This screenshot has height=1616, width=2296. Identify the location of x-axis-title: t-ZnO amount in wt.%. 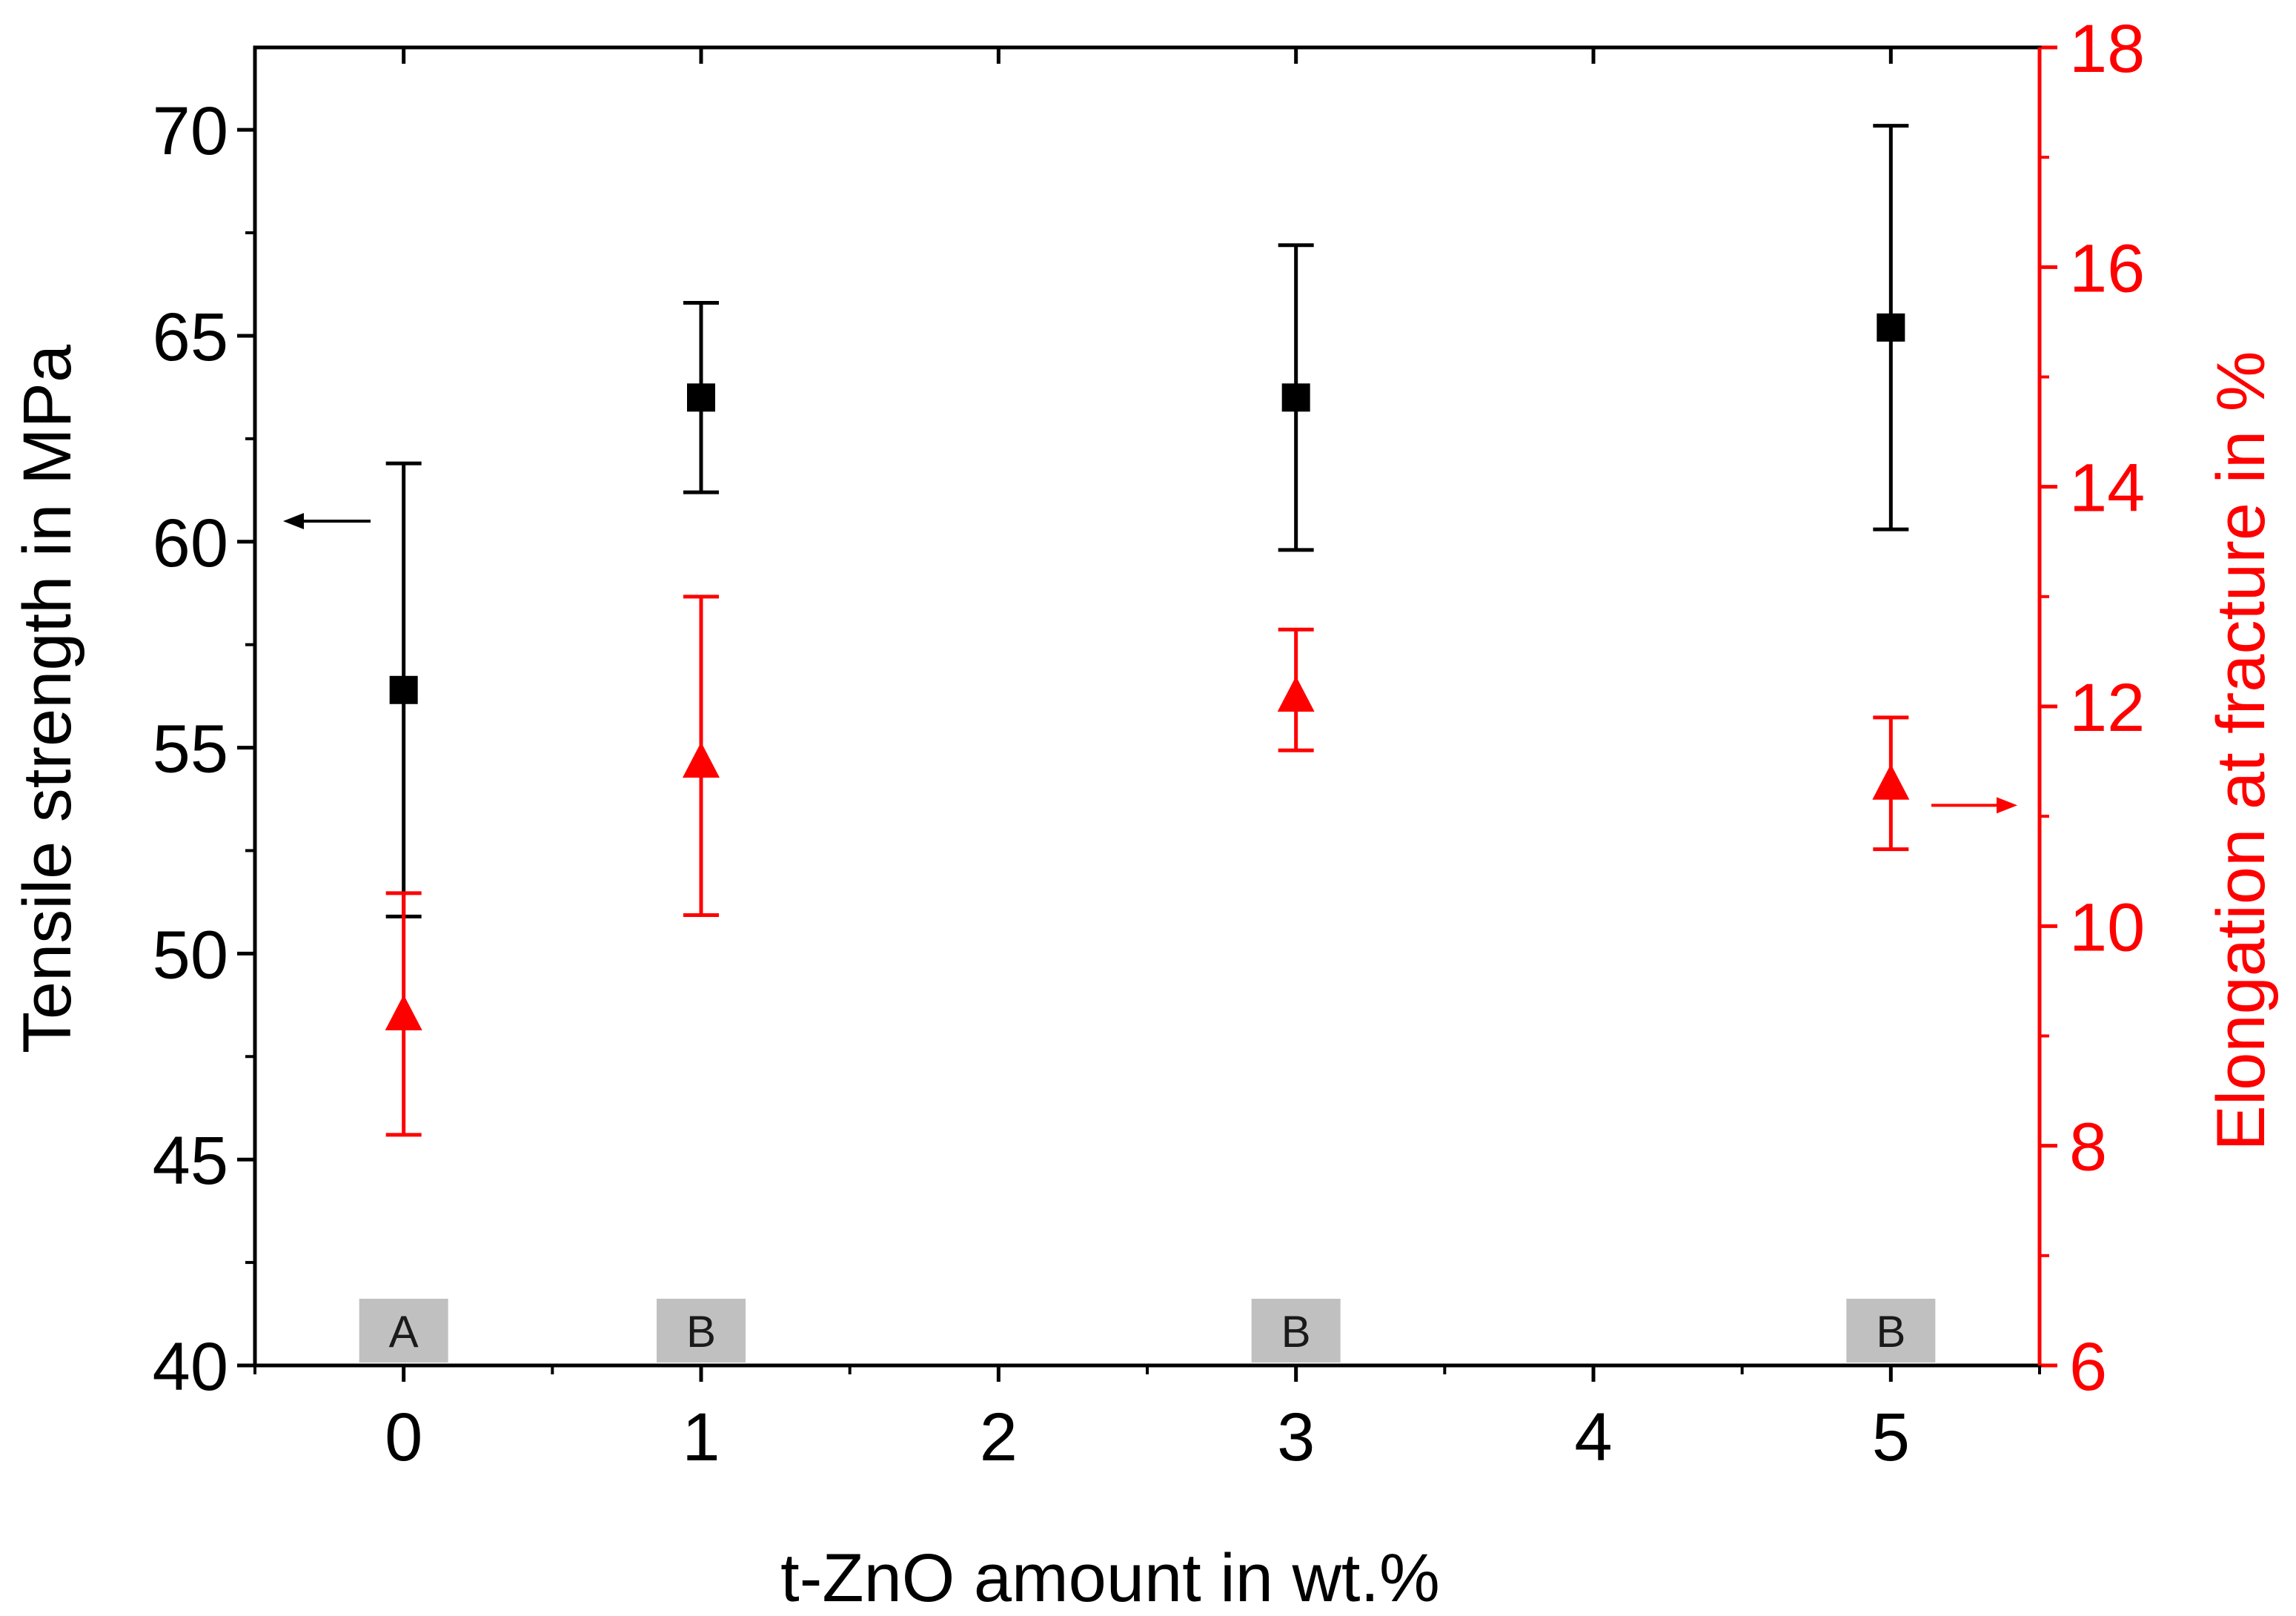
(1110, 1578).